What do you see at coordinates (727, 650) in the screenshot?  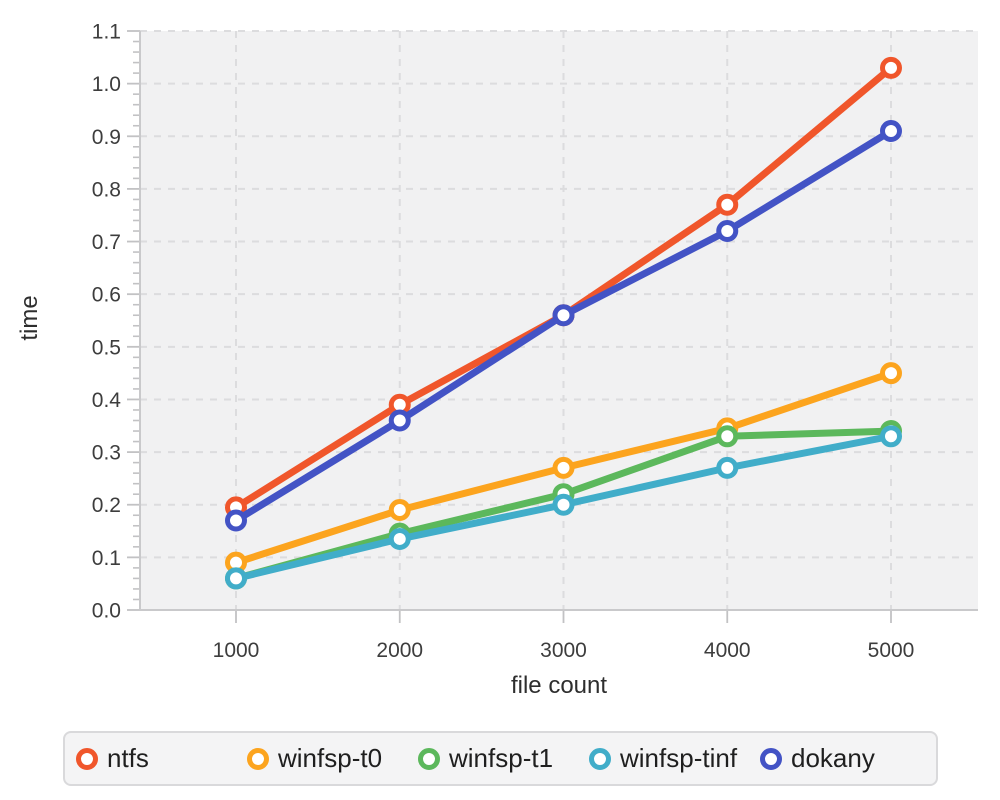 I see `x-tick-label: 4000` at bounding box center [727, 650].